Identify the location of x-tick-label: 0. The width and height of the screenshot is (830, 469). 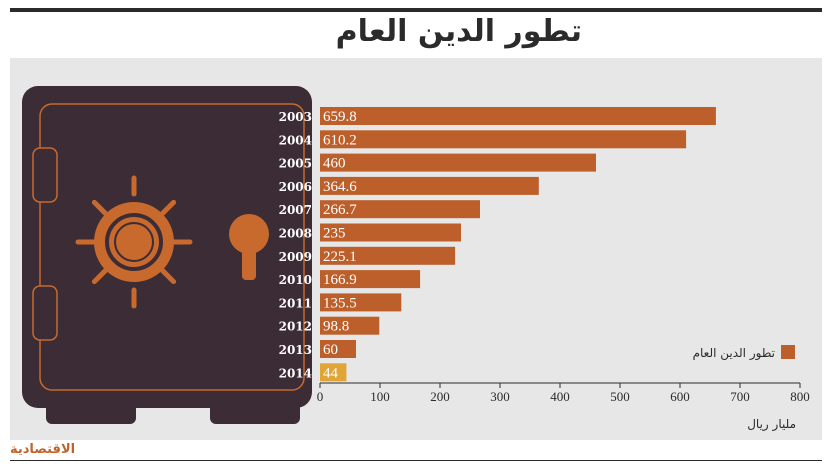
(320, 396).